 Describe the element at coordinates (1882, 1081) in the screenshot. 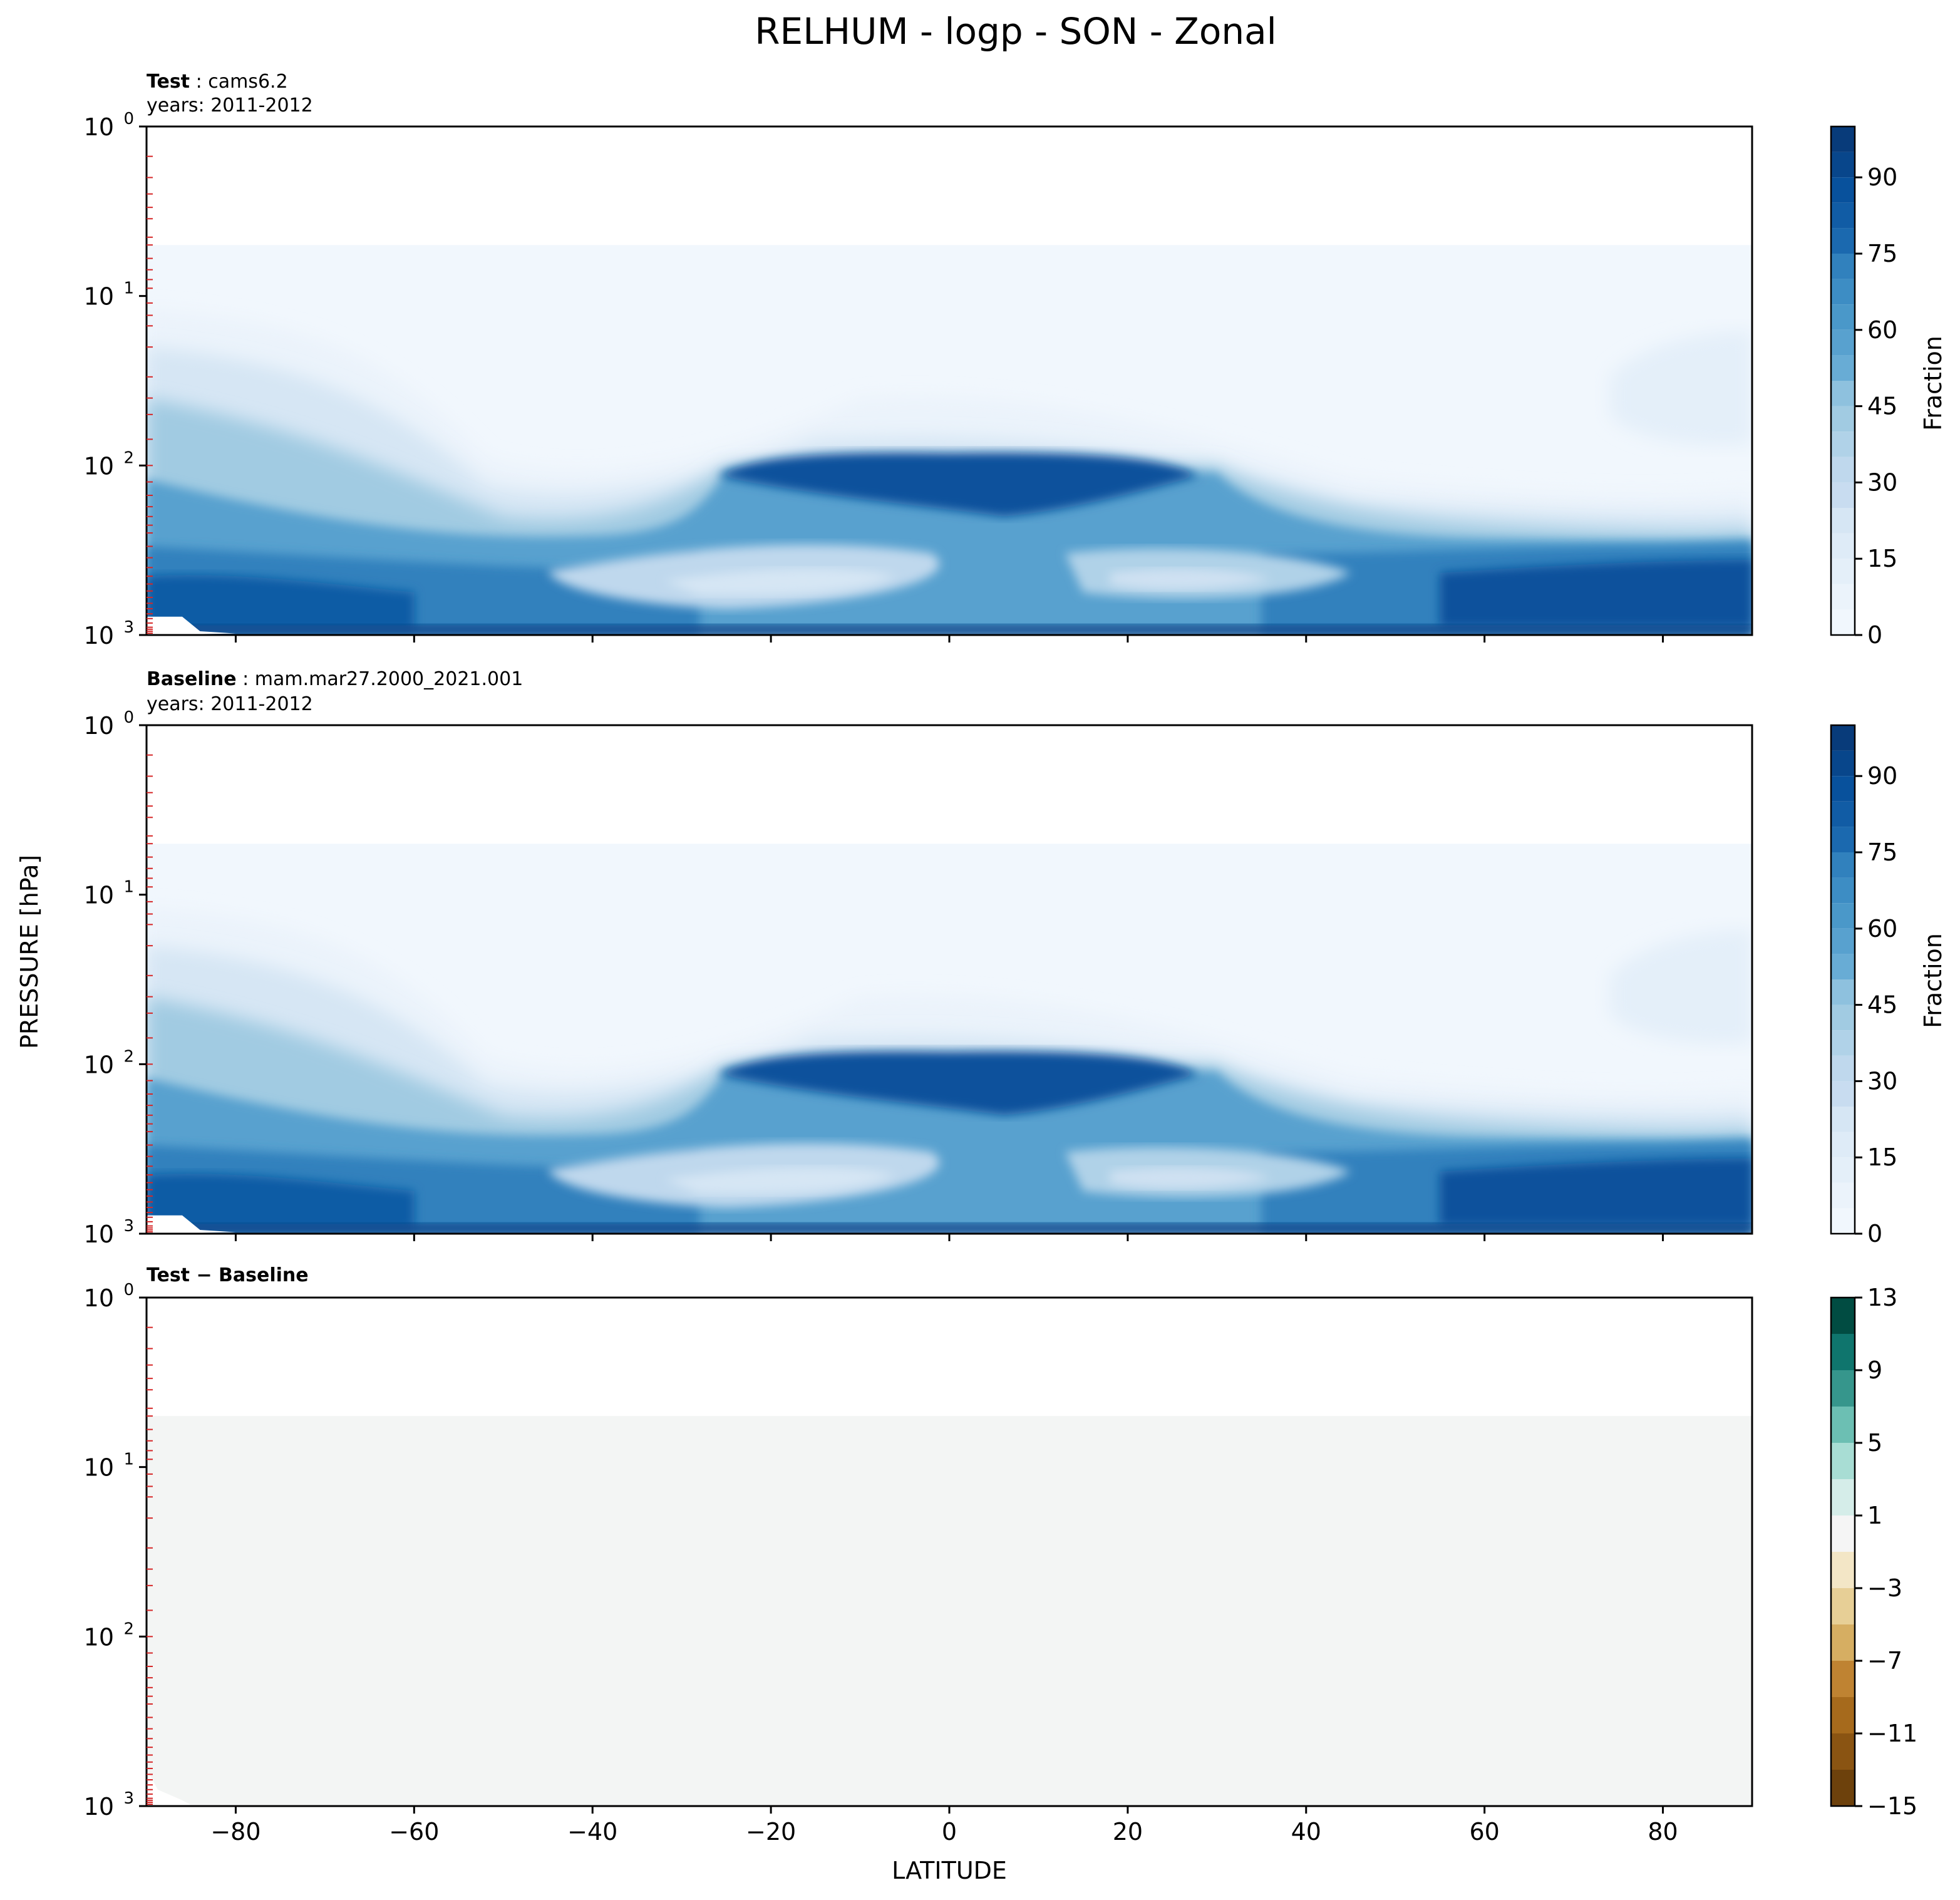

I see `colorbar-tick-label: 30` at that location.